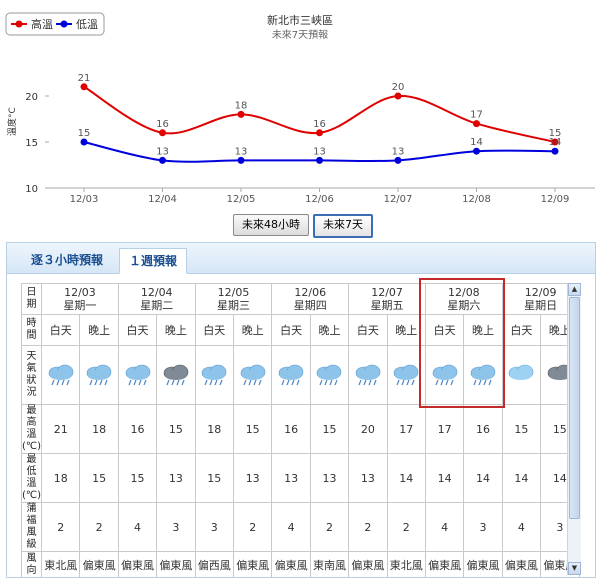 The width and height of the screenshot is (600, 578). I want to click on day-date: 12/06, so click(310, 292).